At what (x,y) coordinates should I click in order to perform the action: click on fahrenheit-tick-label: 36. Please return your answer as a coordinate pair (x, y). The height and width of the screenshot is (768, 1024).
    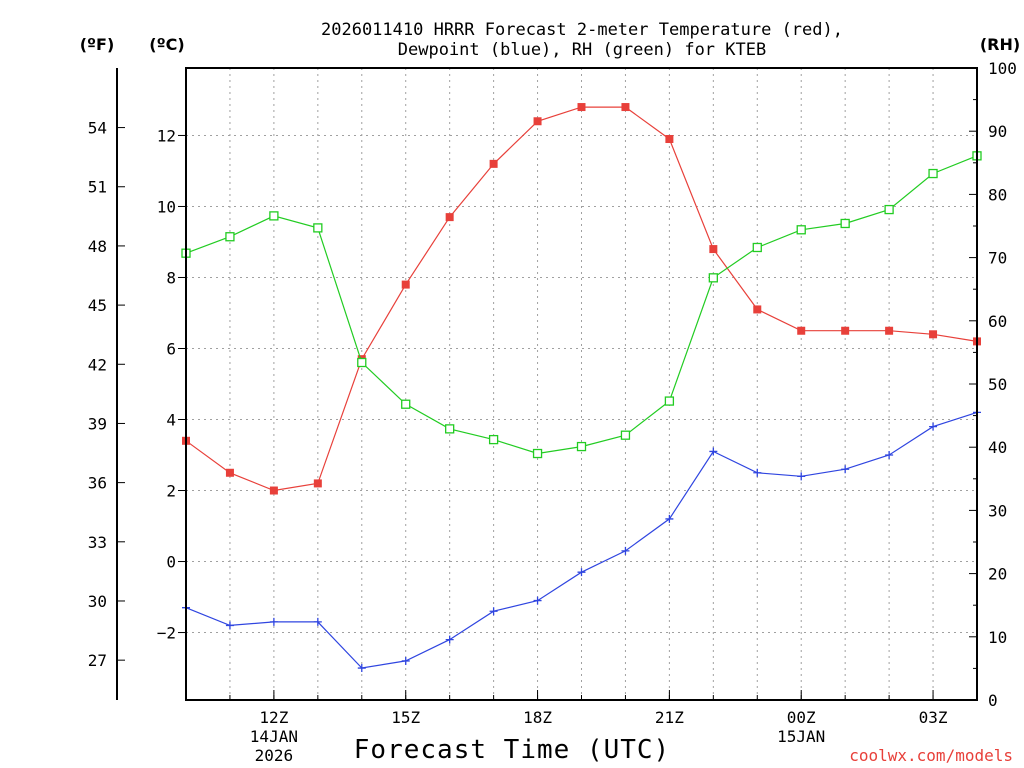
    Looking at the image, I should click on (97, 483).